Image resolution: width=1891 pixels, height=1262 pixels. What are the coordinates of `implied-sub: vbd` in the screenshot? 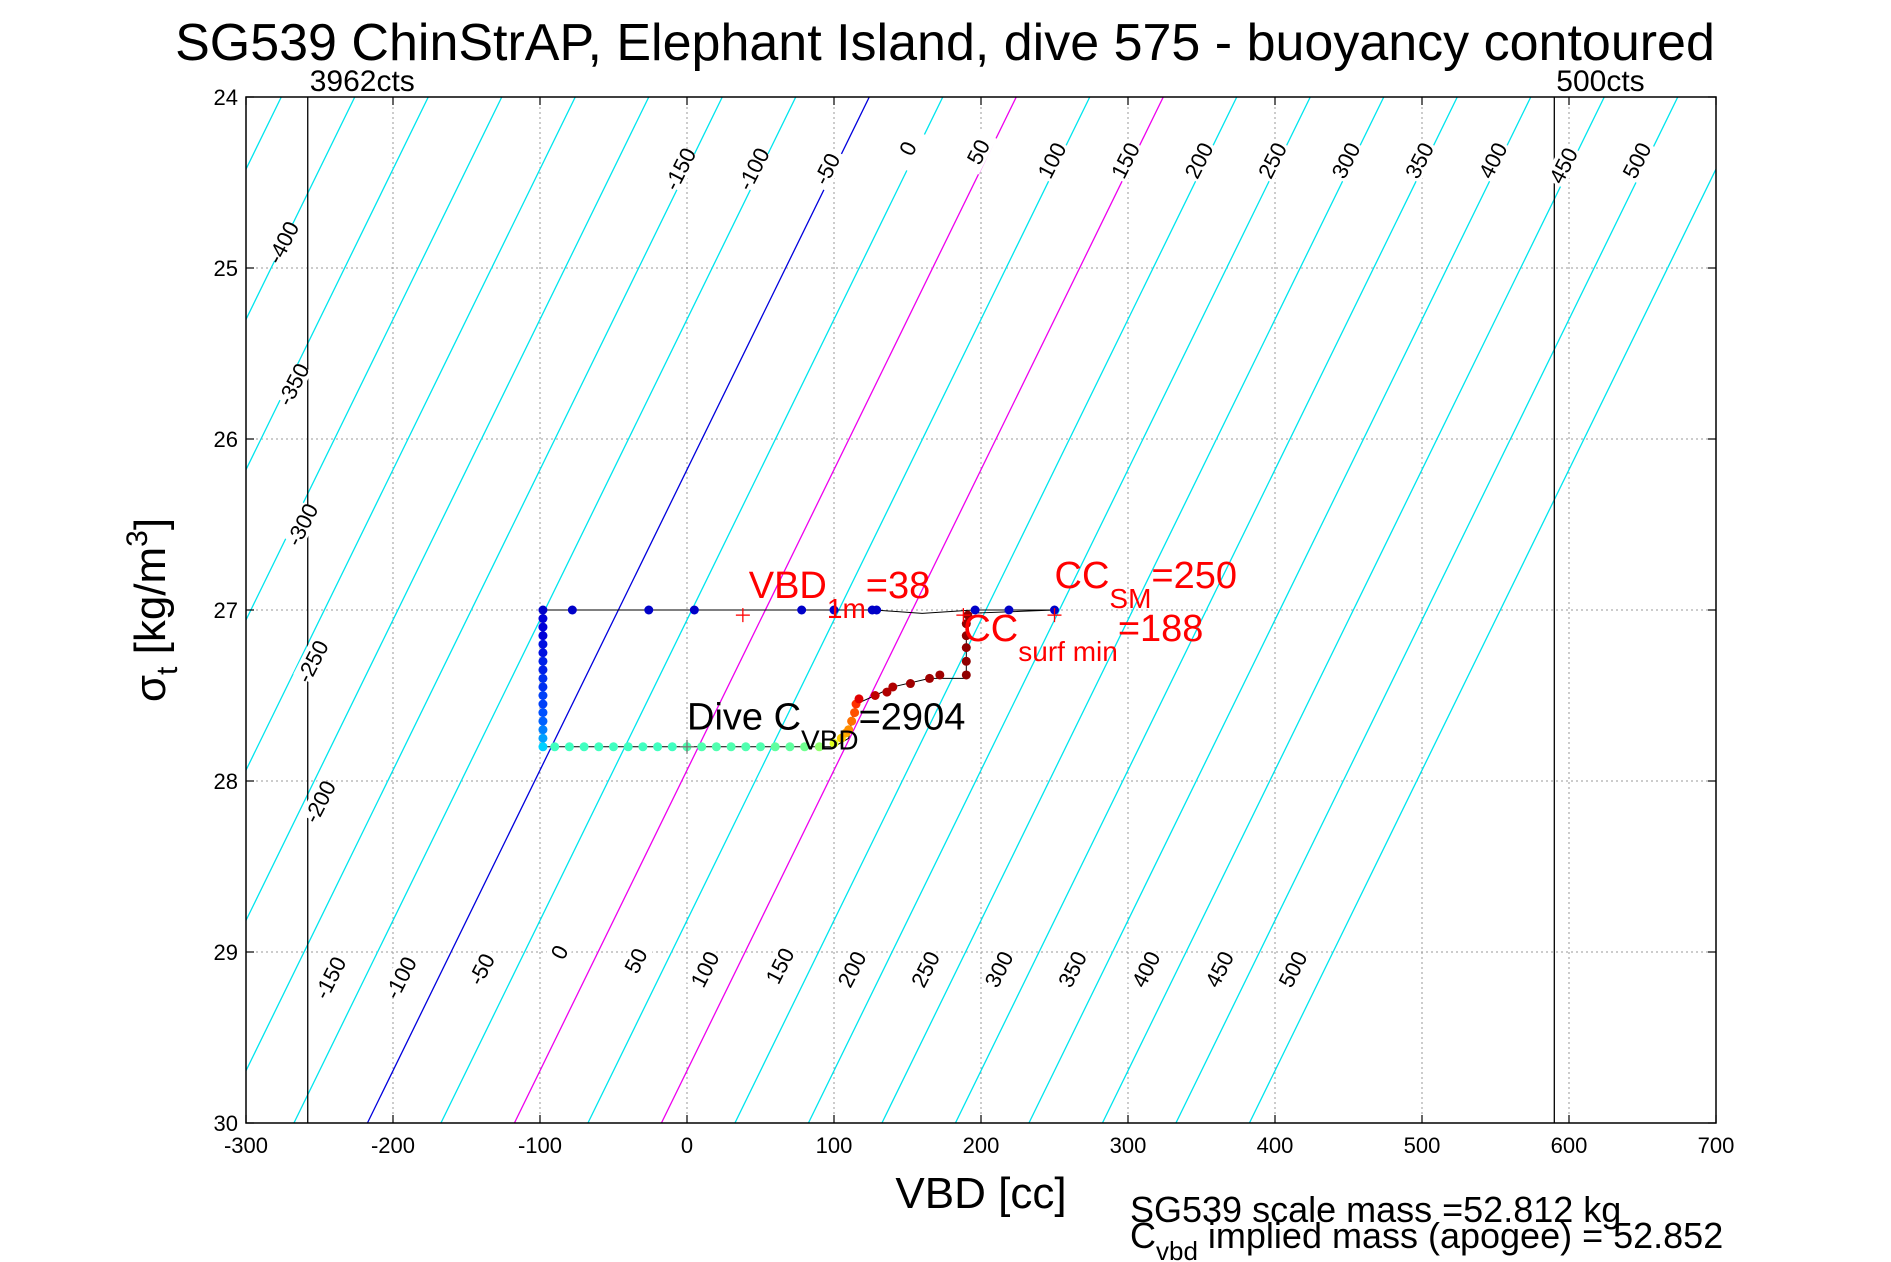 It's located at (1177, 1249).